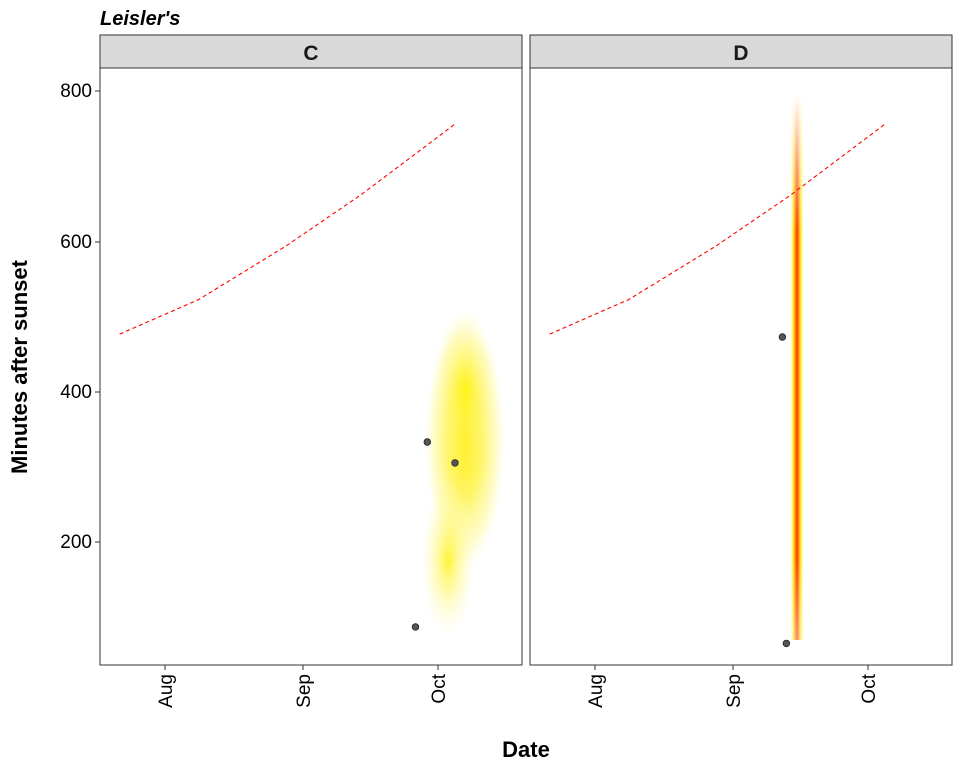  What do you see at coordinates (869, 688) in the screenshot?
I see `x-tick-label-d-oct: Oct` at bounding box center [869, 688].